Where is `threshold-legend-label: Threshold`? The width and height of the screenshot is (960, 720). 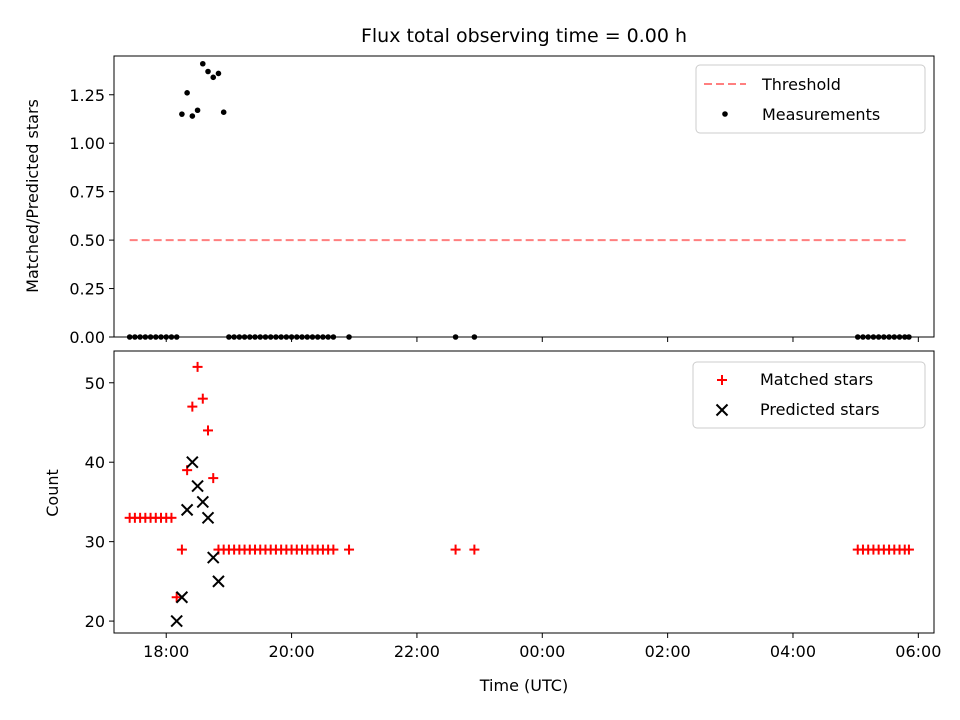 threshold-legend-label: Threshold is located at coordinates (801, 84).